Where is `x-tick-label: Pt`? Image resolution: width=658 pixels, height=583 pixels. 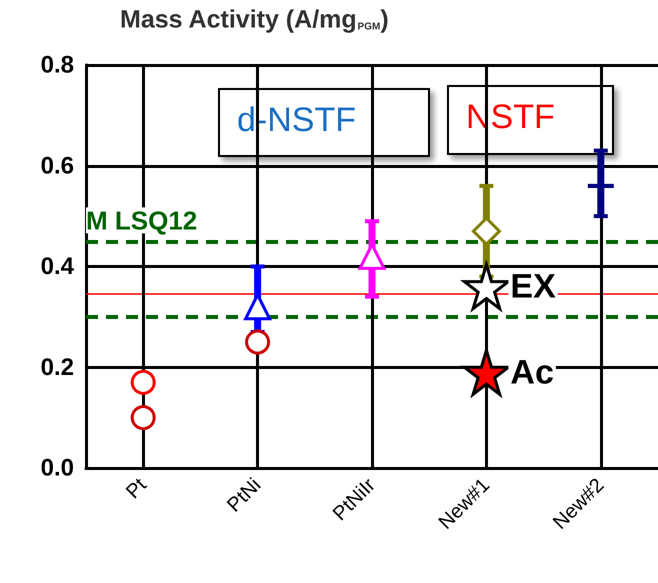 x-tick-label: Pt is located at coordinates (137, 489).